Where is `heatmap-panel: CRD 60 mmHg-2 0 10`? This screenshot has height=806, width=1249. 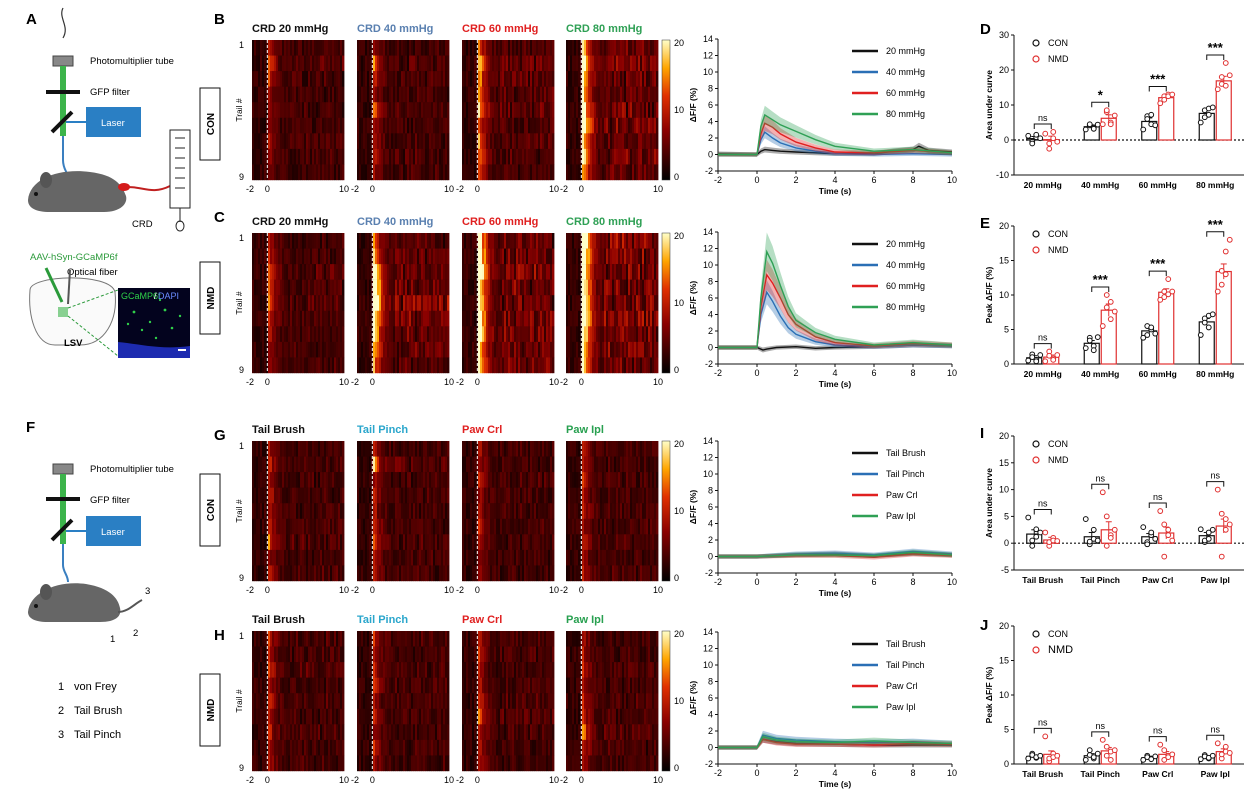
heatmap-panel: CRD 60 mmHg-2 0 10 is located at coordinates (507, 301).